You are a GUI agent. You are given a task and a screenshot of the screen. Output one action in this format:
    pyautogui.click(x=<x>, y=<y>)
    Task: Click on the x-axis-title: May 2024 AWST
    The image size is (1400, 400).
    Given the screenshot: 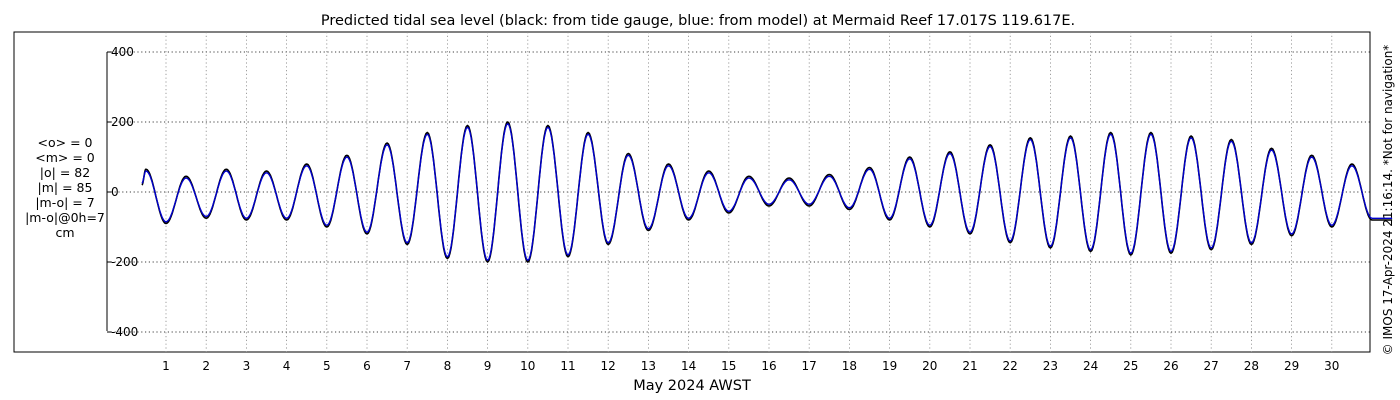 What is the action you would take?
    pyautogui.click(x=692, y=386)
    